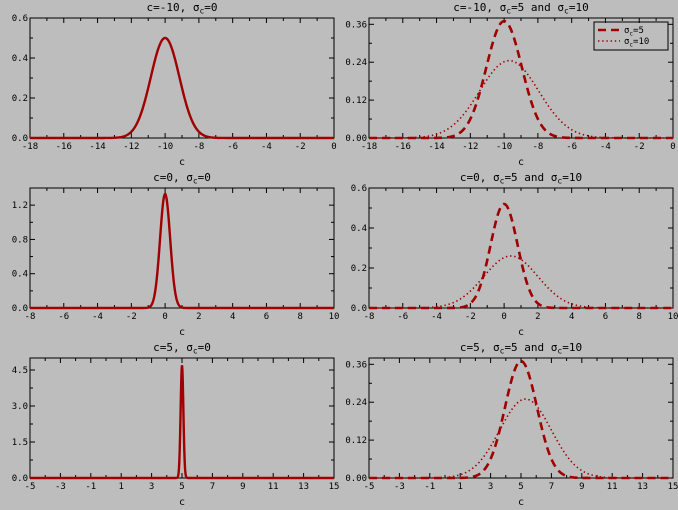 Image resolution: width=678 pixels, height=510 pixels. I want to click on chart-title: c=-10, σc=0, so click(181, 8).